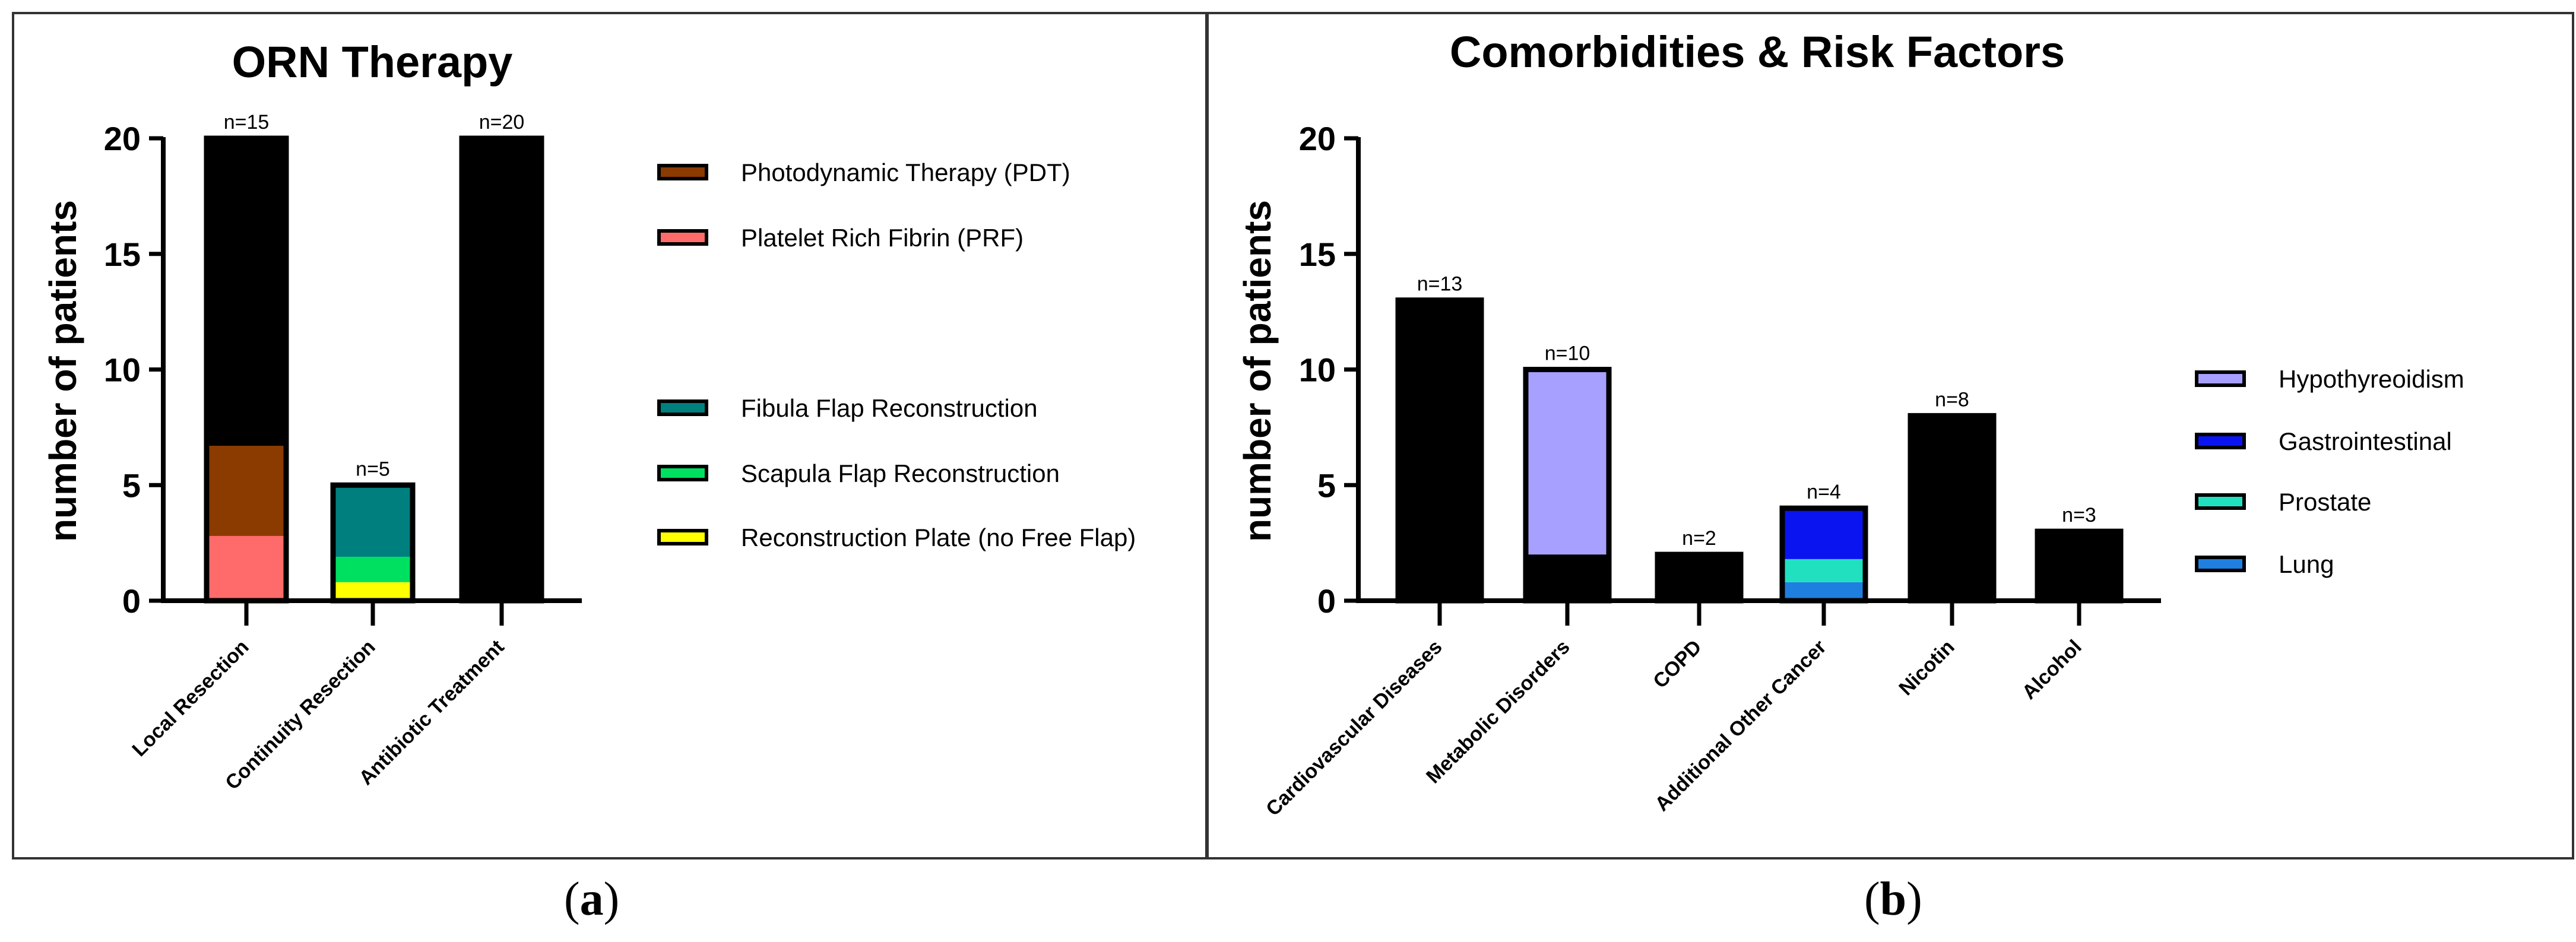 Image resolution: width=2576 pixels, height=942 pixels. I want to click on chart-b-legend-swatch-gastrointestinal, so click(2221, 441).